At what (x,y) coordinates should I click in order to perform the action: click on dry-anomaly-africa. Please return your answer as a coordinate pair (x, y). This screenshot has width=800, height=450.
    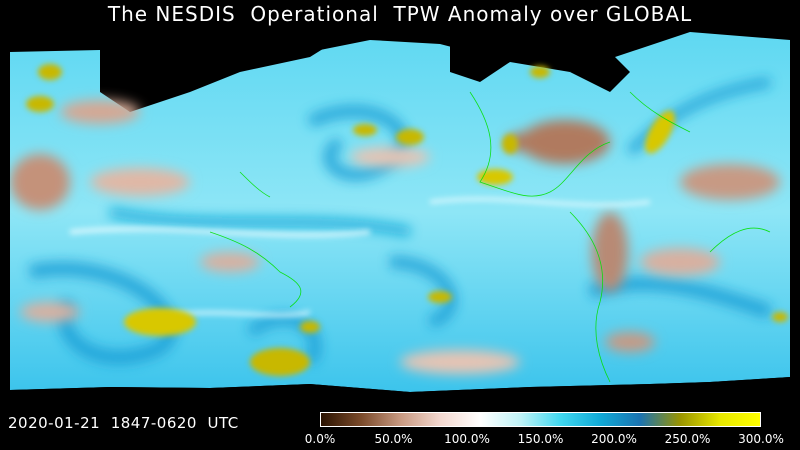
    Looking at the image, I should click on (40, 182).